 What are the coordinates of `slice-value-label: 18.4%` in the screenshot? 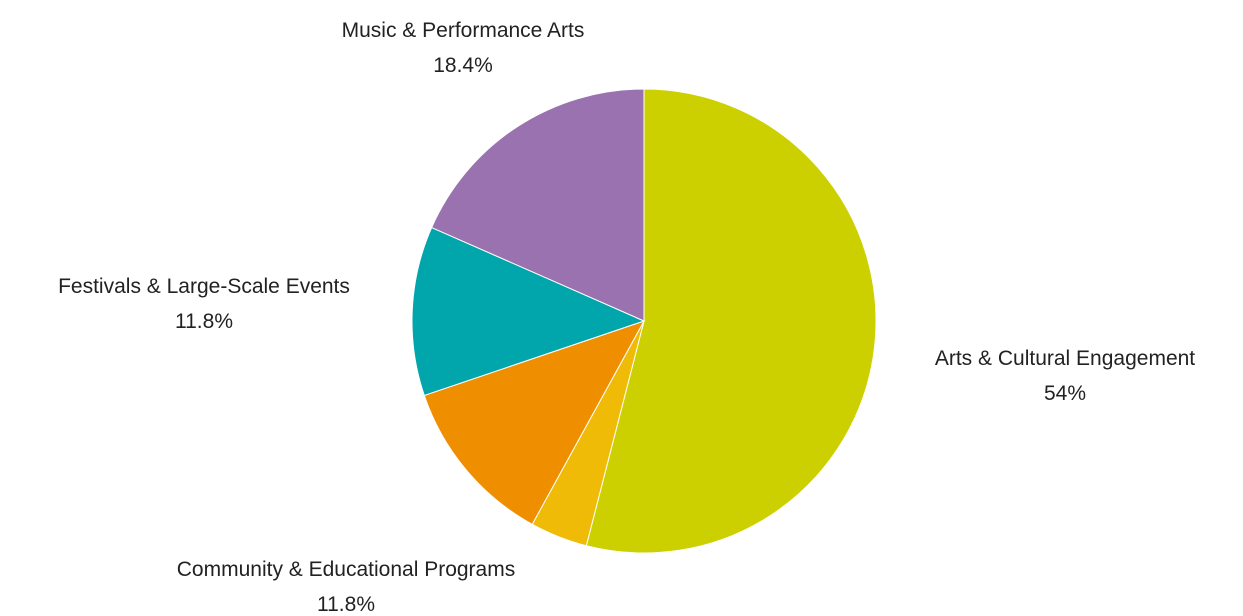 It's located at (463, 65).